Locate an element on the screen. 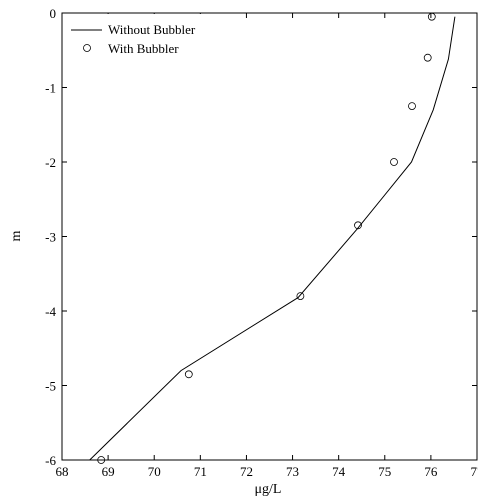 This screenshot has height=496, width=478. x-tick-label: 72 is located at coordinates (246, 471).